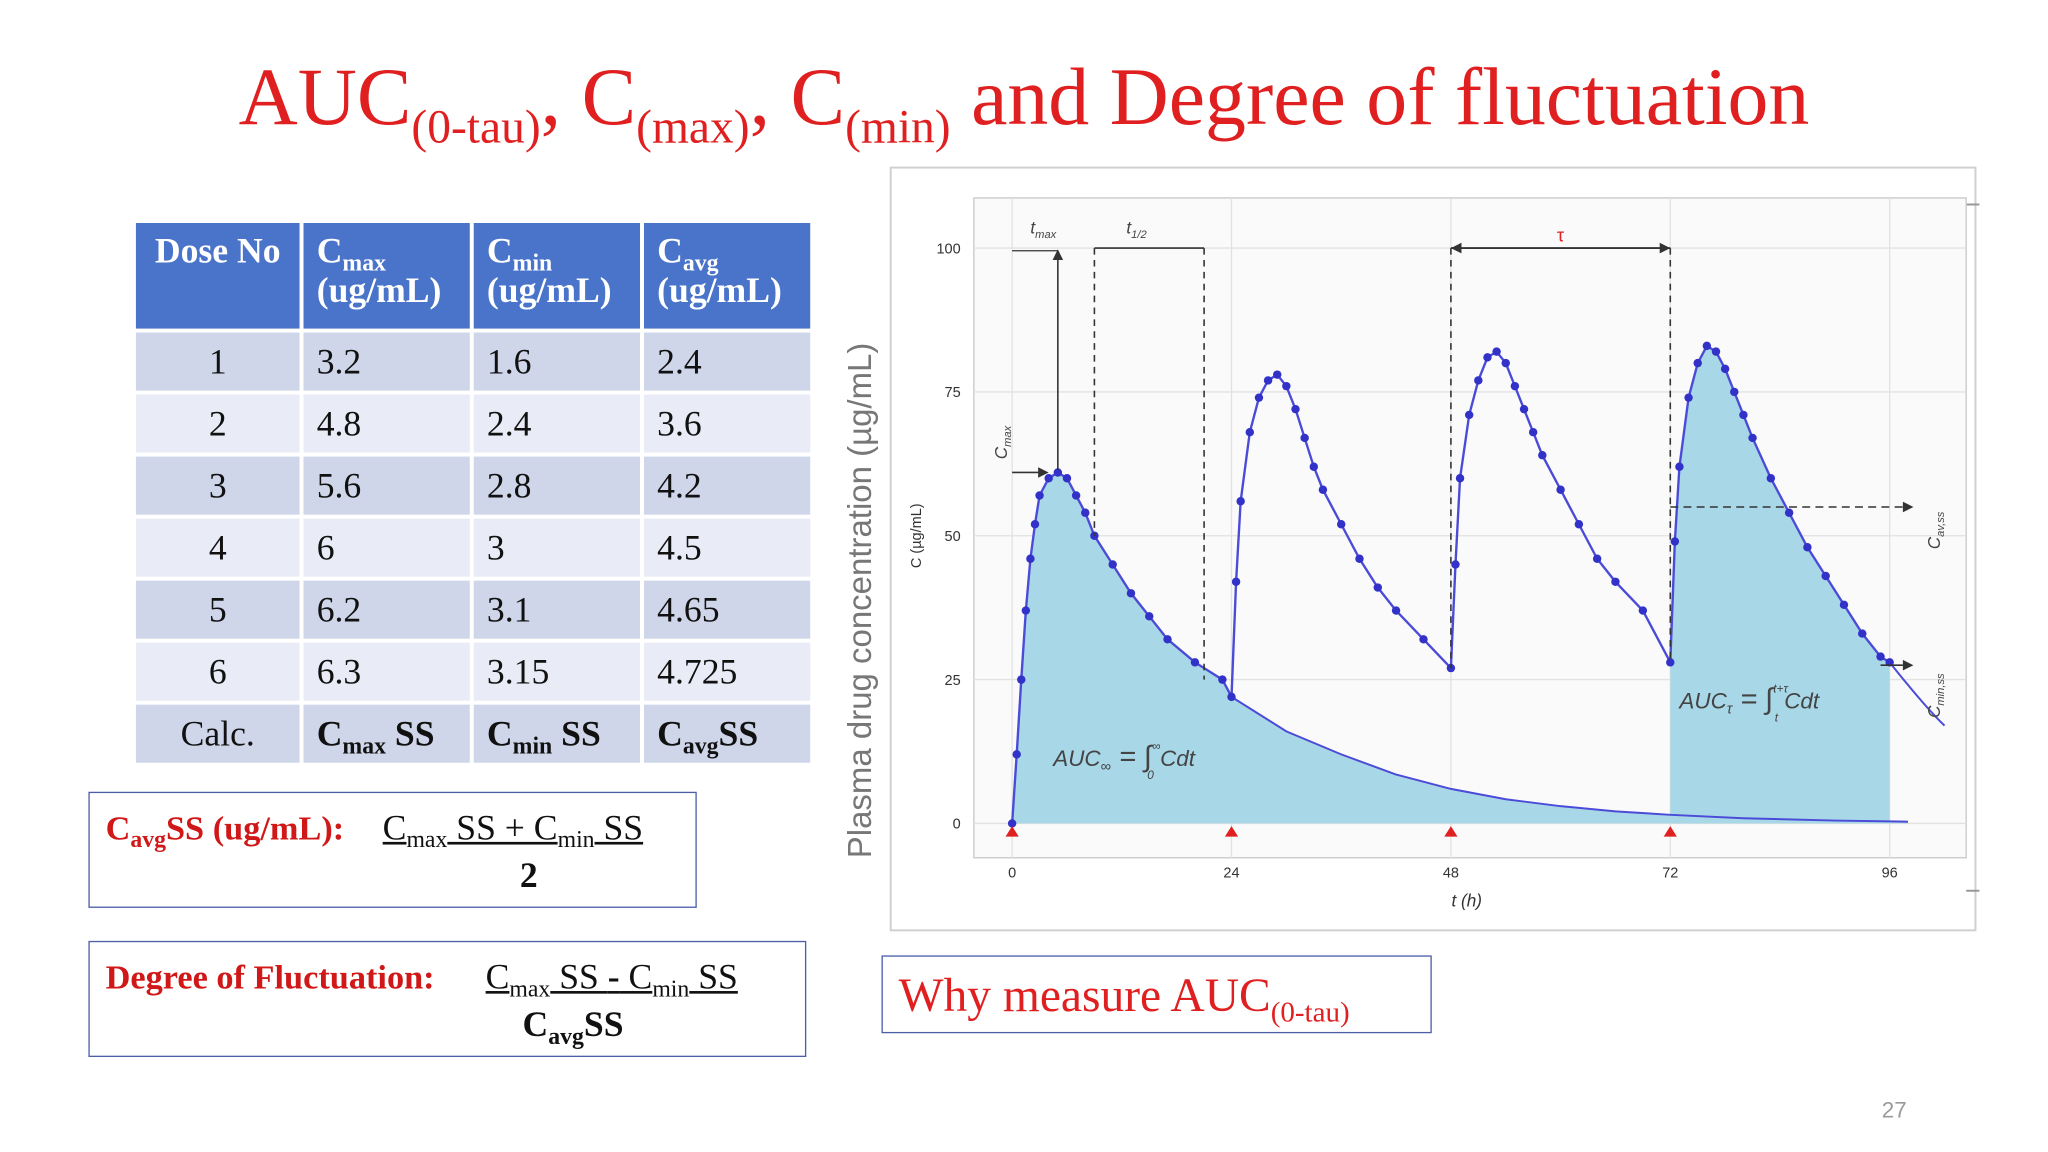  What do you see at coordinates (1908, 507) in the screenshot?
I see `cav-arrowhead` at bounding box center [1908, 507].